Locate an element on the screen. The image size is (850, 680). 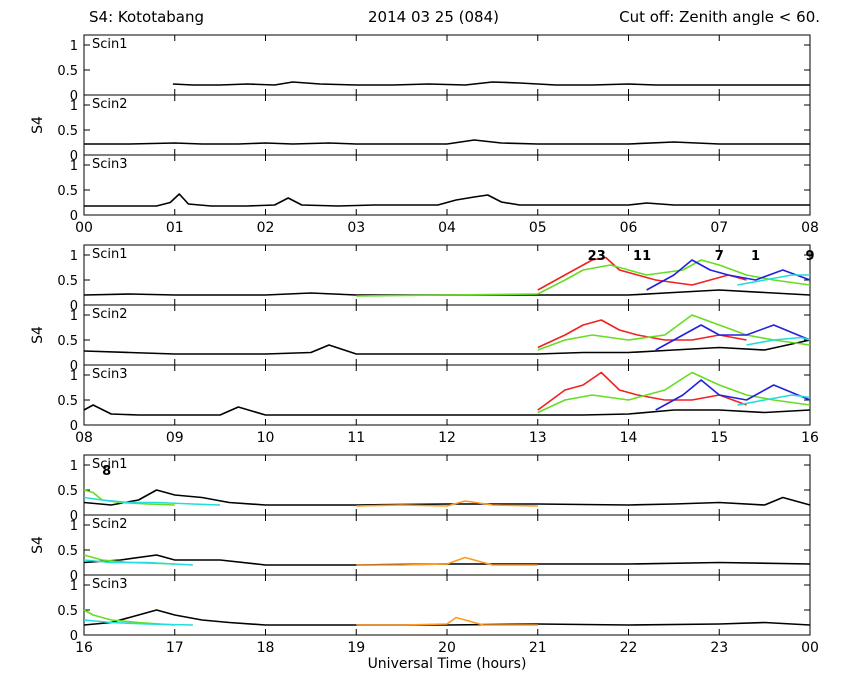
x-axis-title: Universal Time (hours) is located at coordinates (447, 664).